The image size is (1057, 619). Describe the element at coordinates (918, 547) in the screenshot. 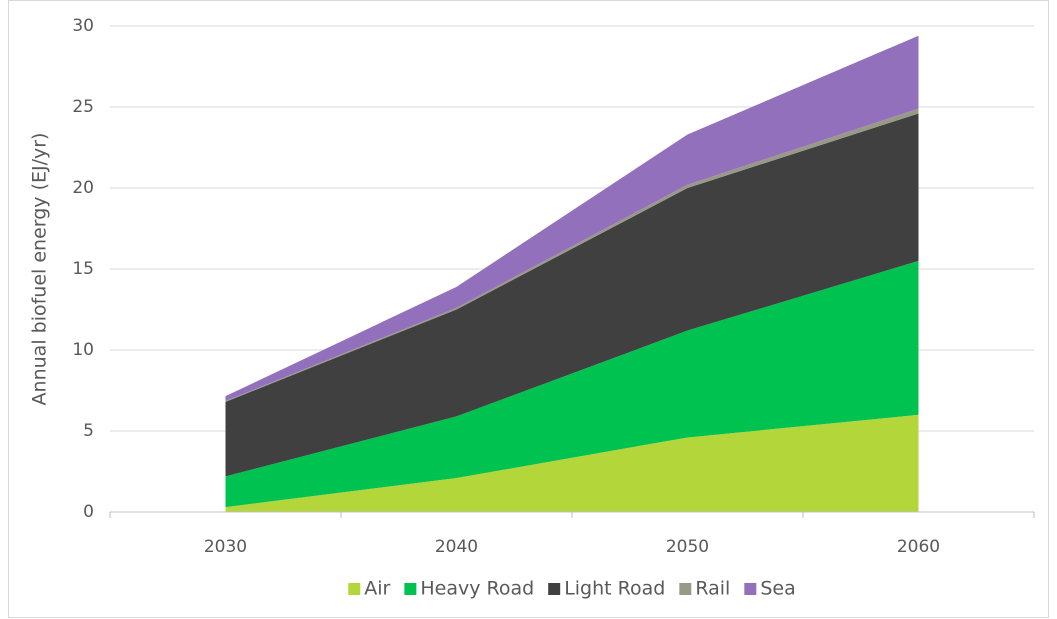

I see `x-tick-label: 2060` at that location.